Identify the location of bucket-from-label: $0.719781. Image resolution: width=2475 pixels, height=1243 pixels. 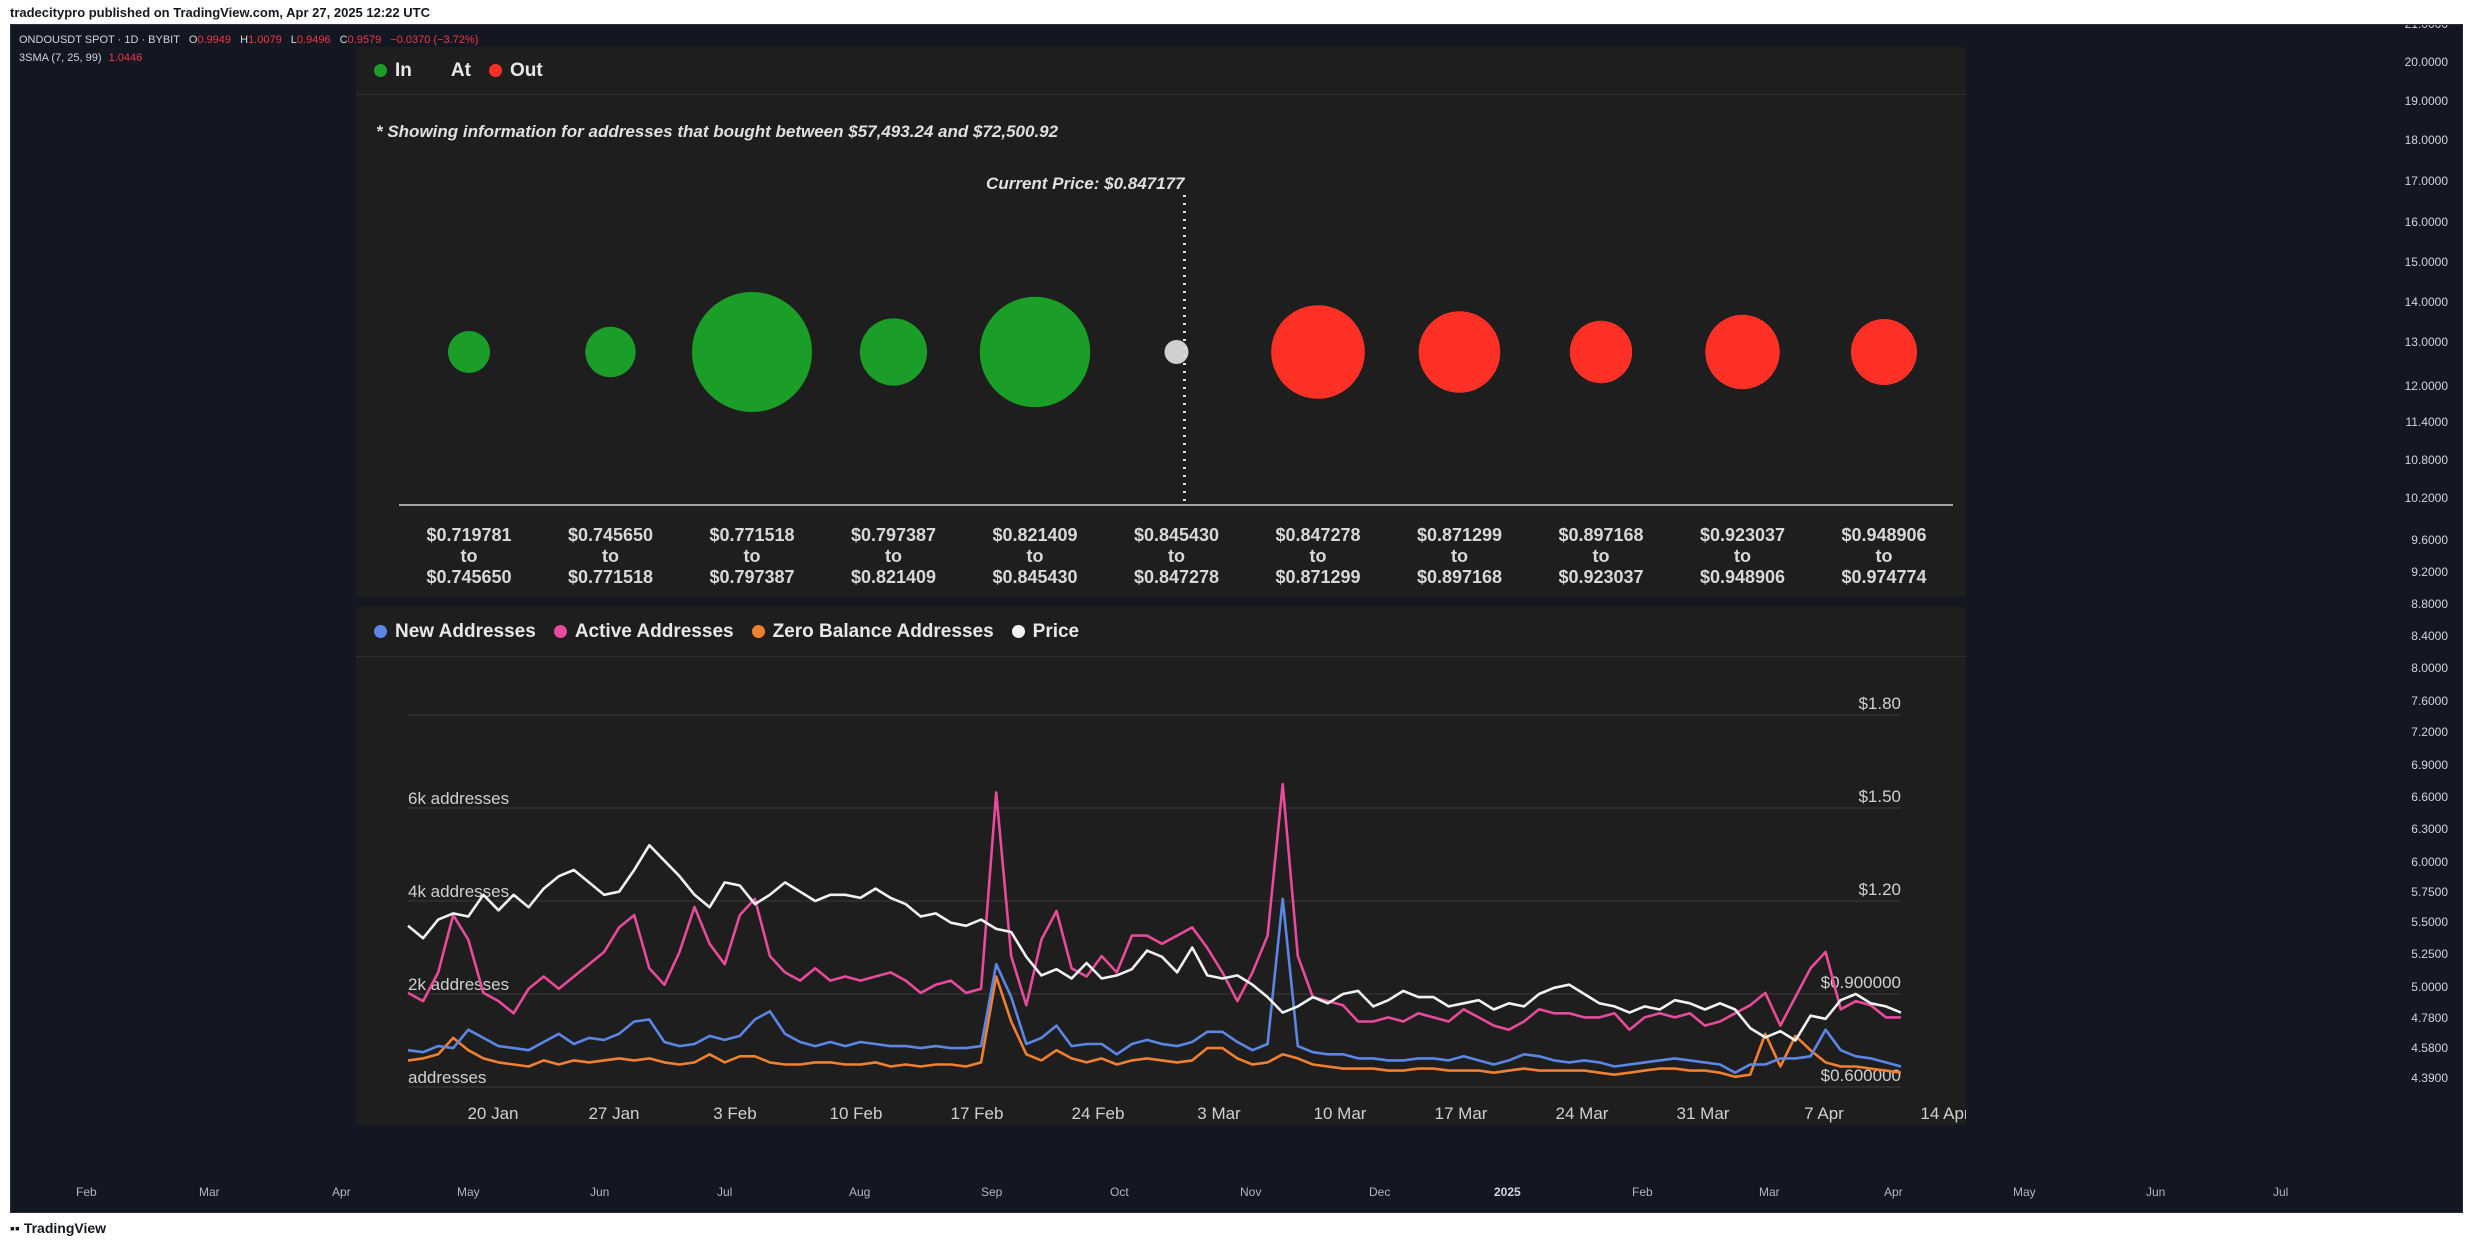
(468, 535).